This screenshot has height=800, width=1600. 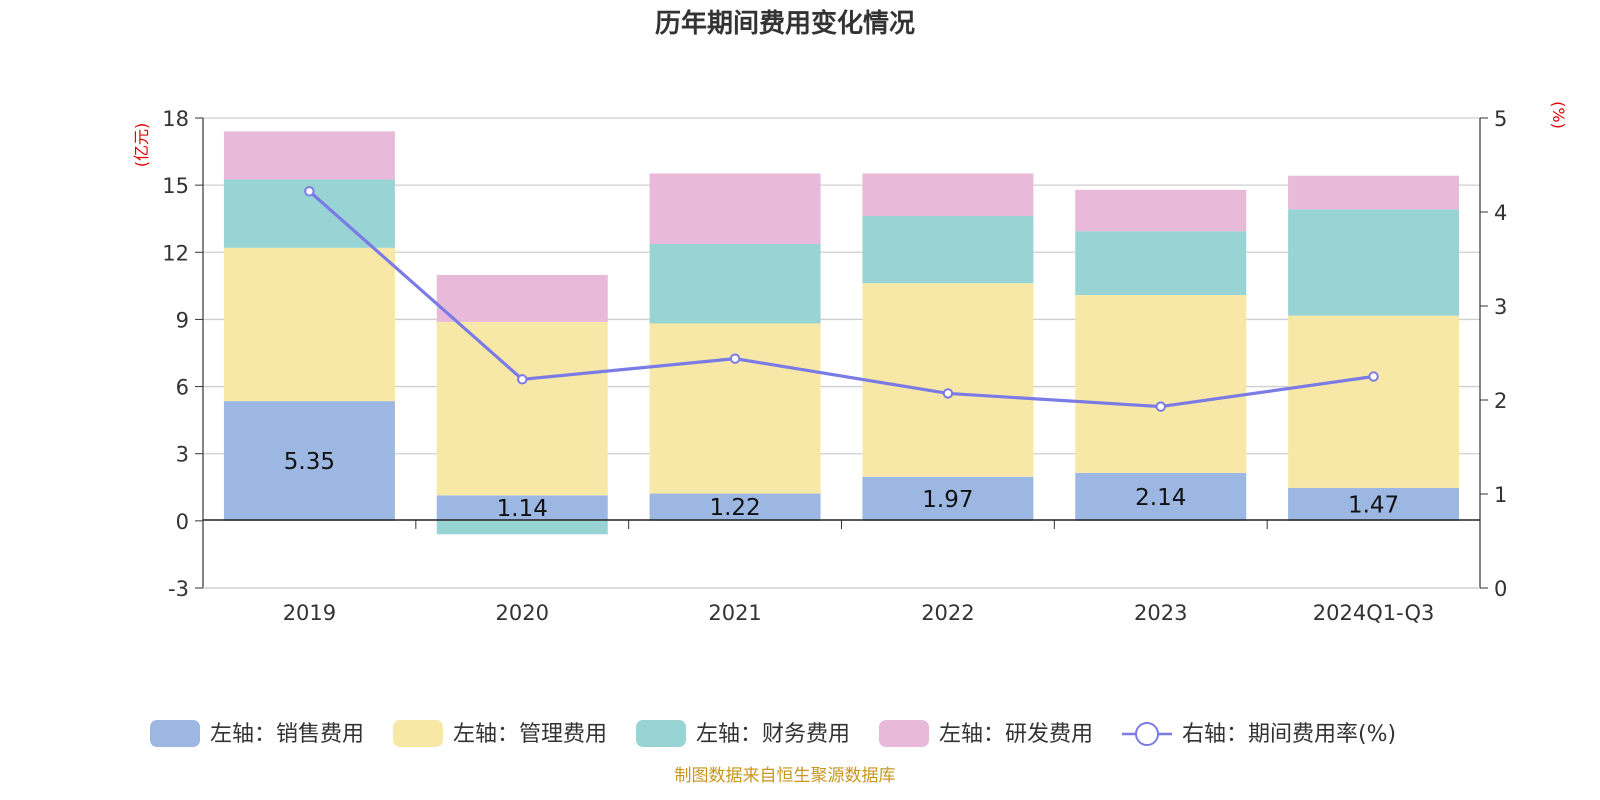 What do you see at coordinates (1147, 734) in the screenshot?
I see `legend-line-marker` at bounding box center [1147, 734].